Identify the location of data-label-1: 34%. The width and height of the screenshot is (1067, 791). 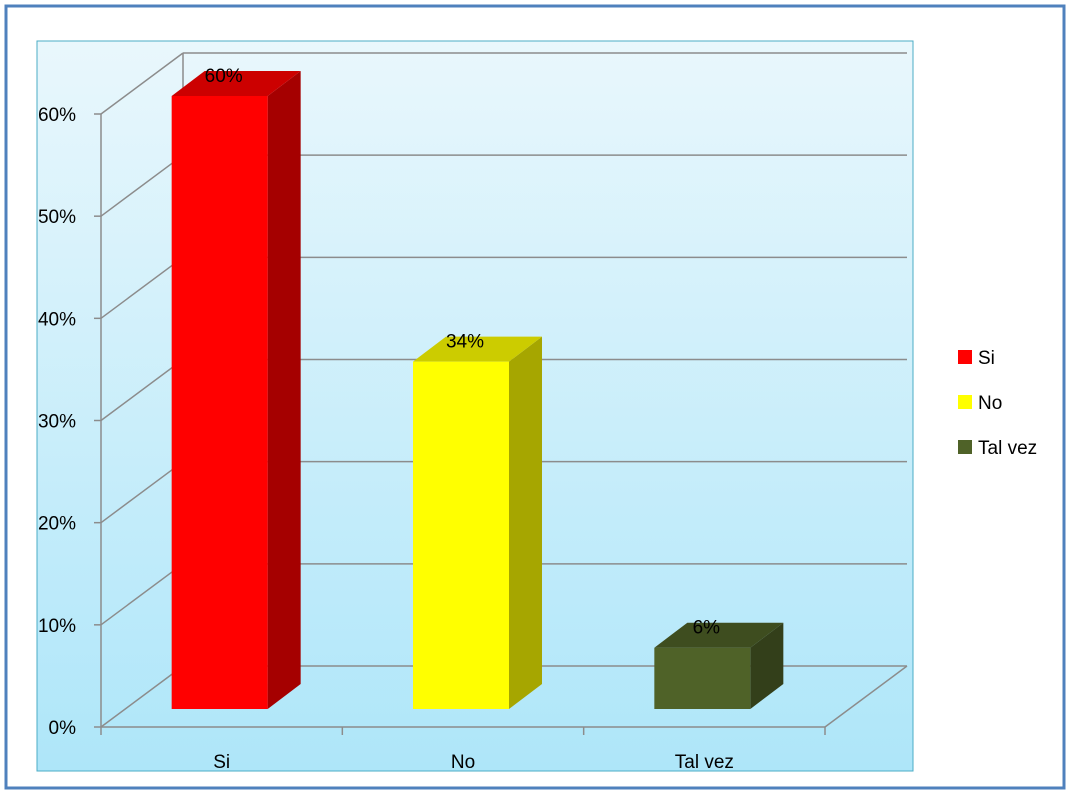
(465, 342).